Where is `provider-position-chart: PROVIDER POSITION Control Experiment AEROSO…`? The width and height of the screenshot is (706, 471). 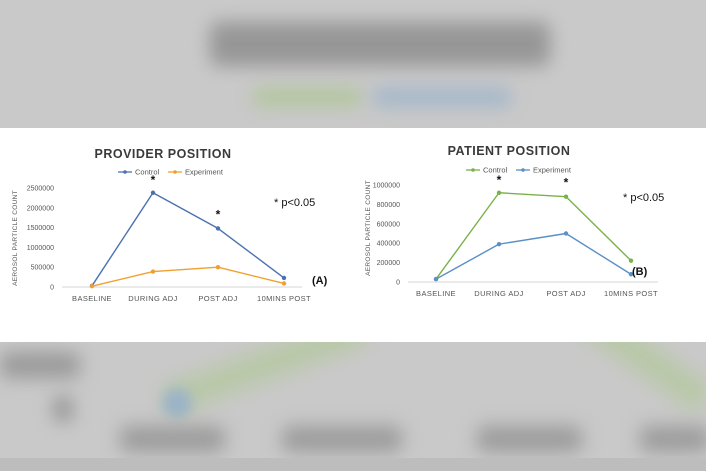 provider-position-chart: PROVIDER POSITION Control Experiment AEROSO… is located at coordinates (170, 225).